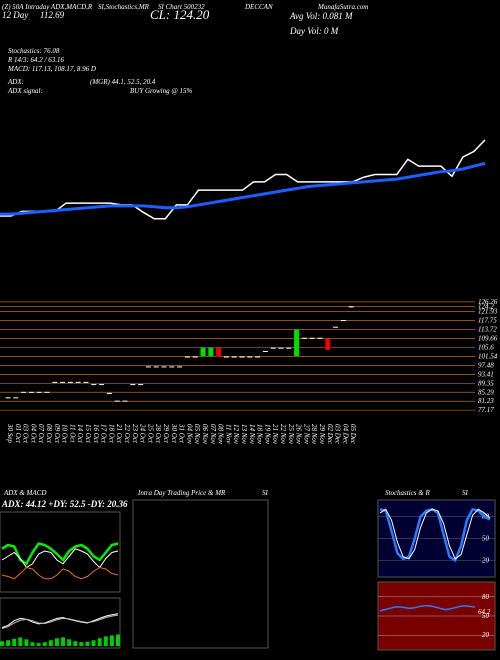 The width and height of the screenshot is (500, 660). I want to click on x-tick-label: 11 Nov, so click(228, 434).